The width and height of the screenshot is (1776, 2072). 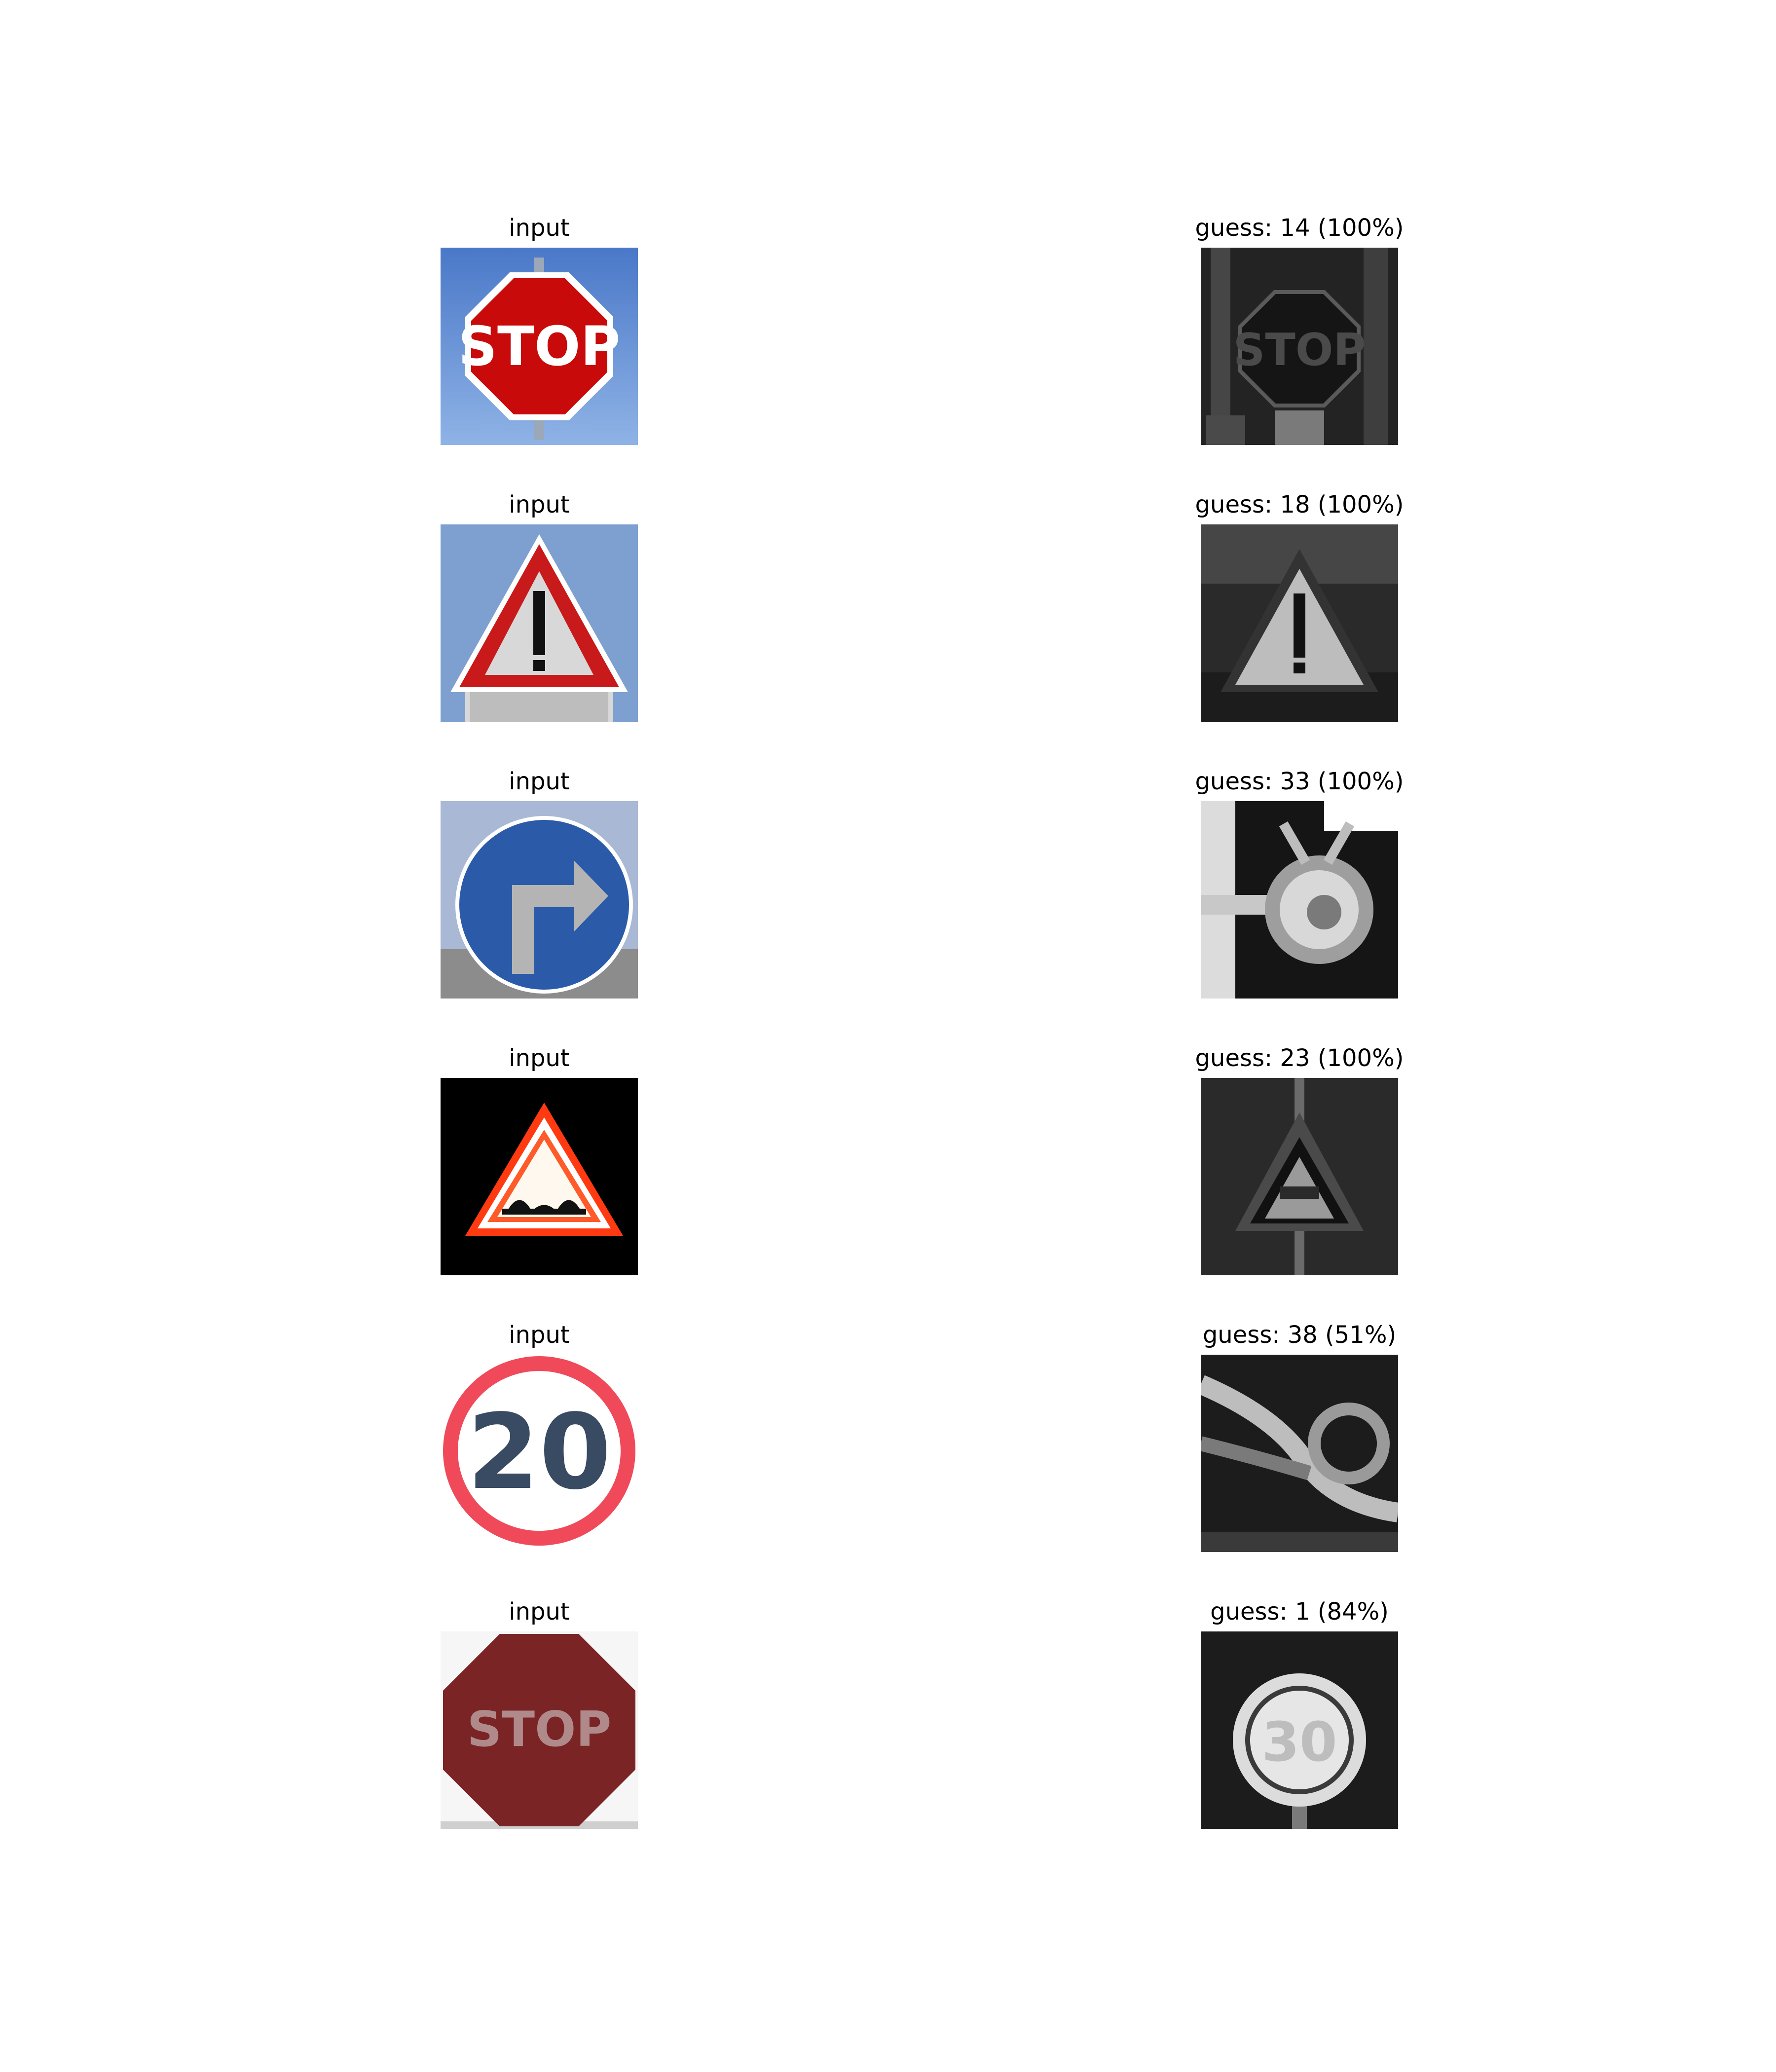 I want to click on guess-title: guess: 14 (100%), so click(x=1299, y=228).